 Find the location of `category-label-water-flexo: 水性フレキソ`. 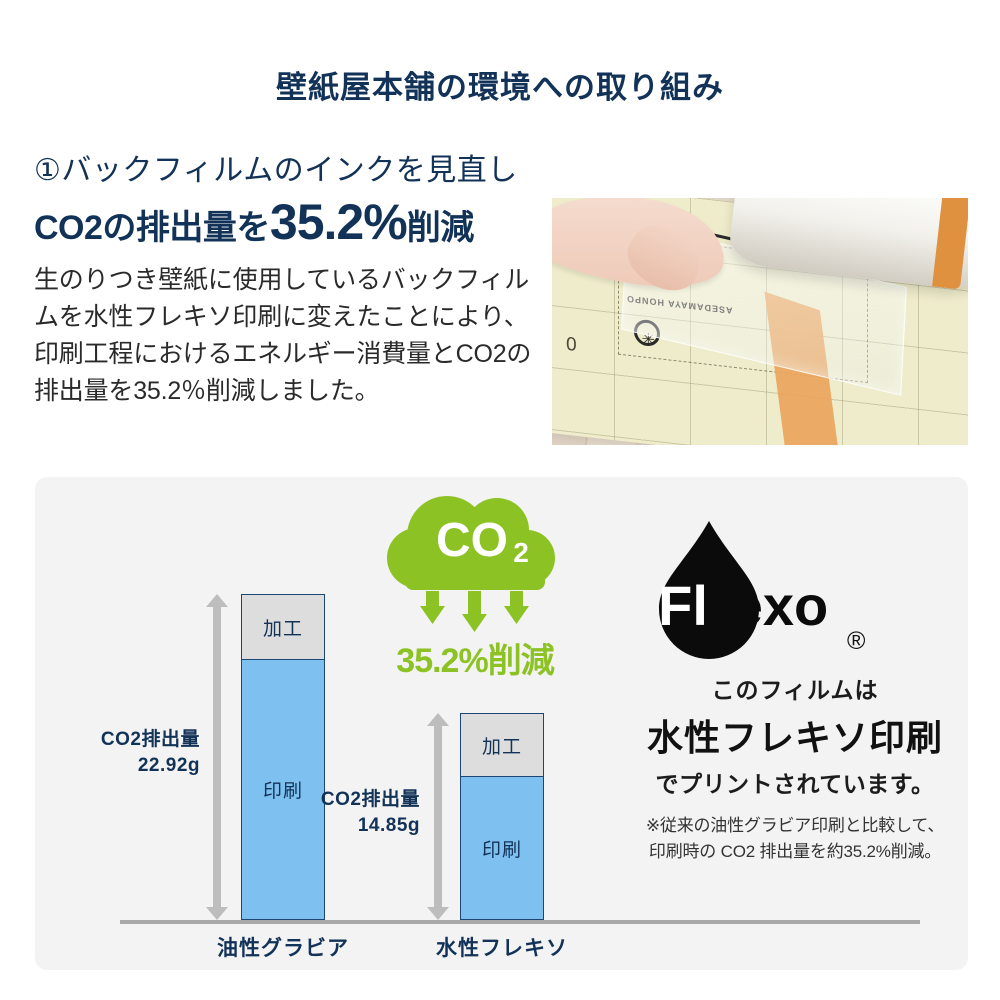

category-label-water-flexo: 水性フレキソ is located at coordinates (502, 948).